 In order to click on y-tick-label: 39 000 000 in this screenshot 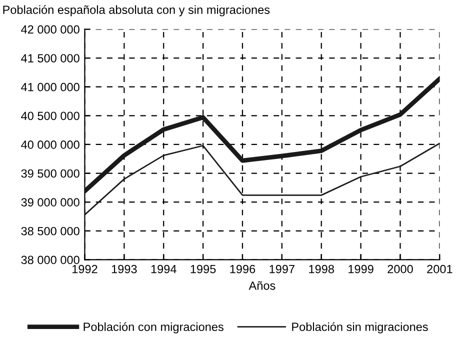, I will do `click(50, 202)`.